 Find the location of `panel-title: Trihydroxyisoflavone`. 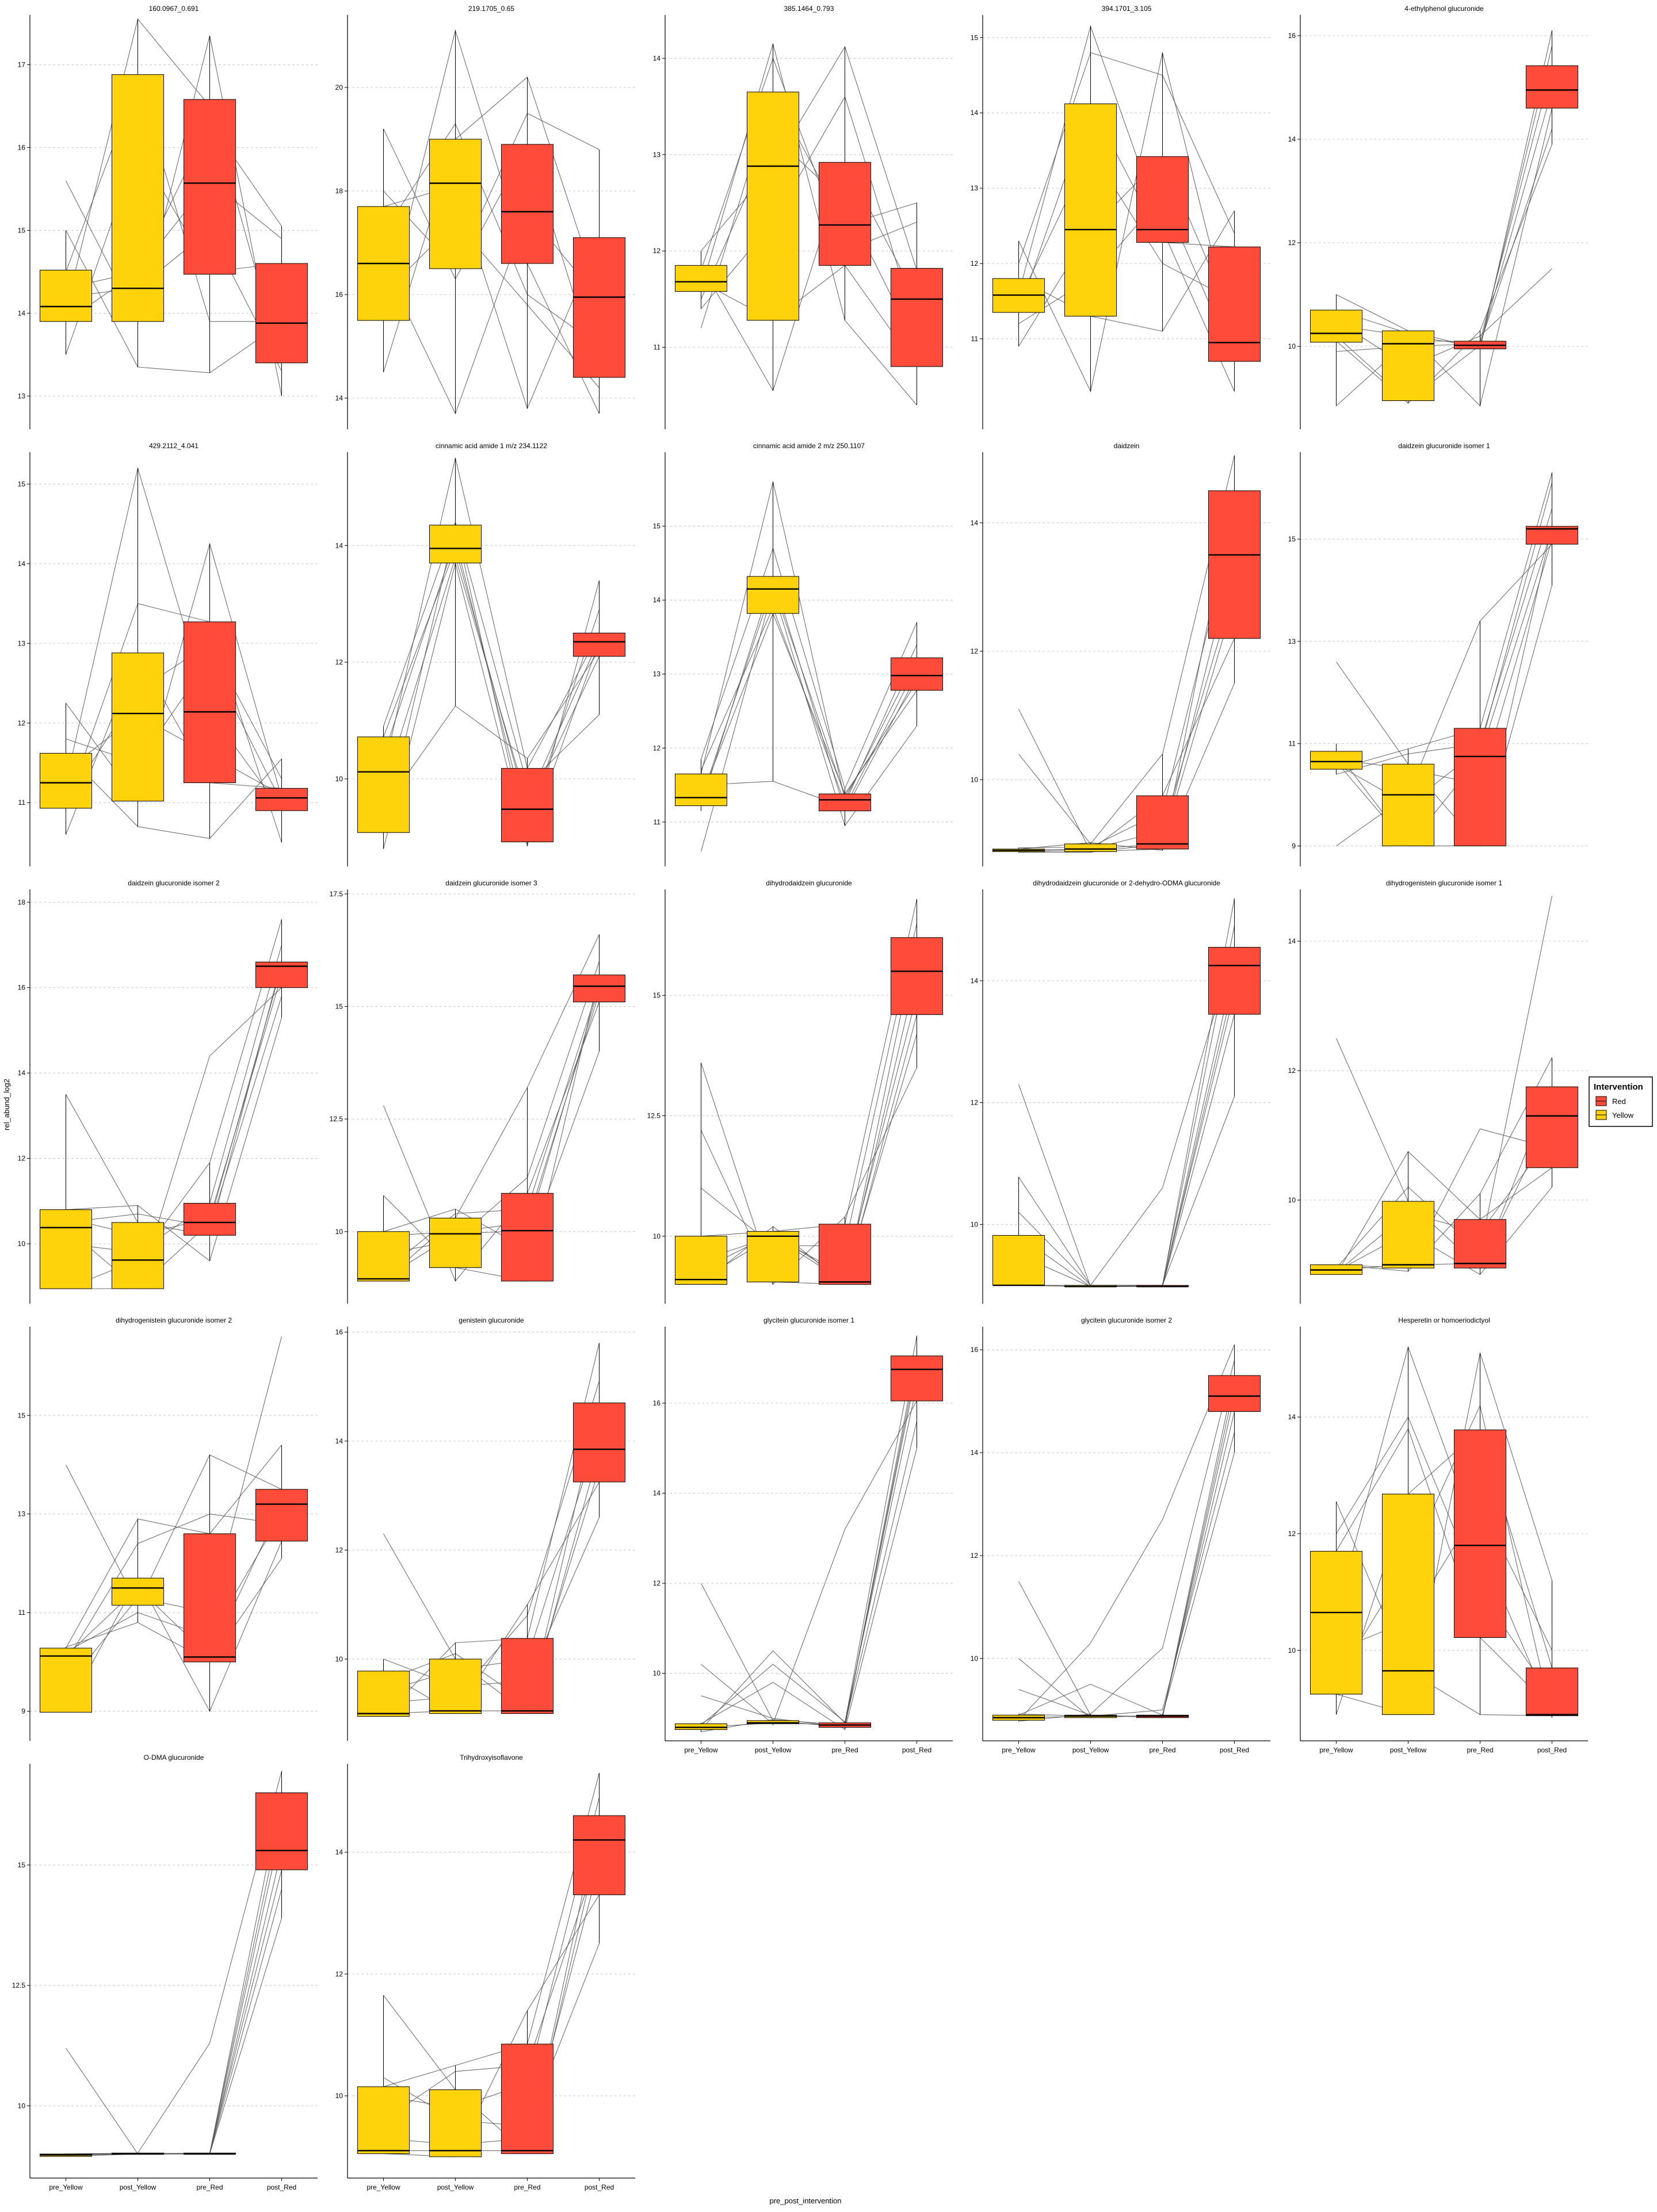

panel-title: Trihydroxyisoflavone is located at coordinates (491, 1757).